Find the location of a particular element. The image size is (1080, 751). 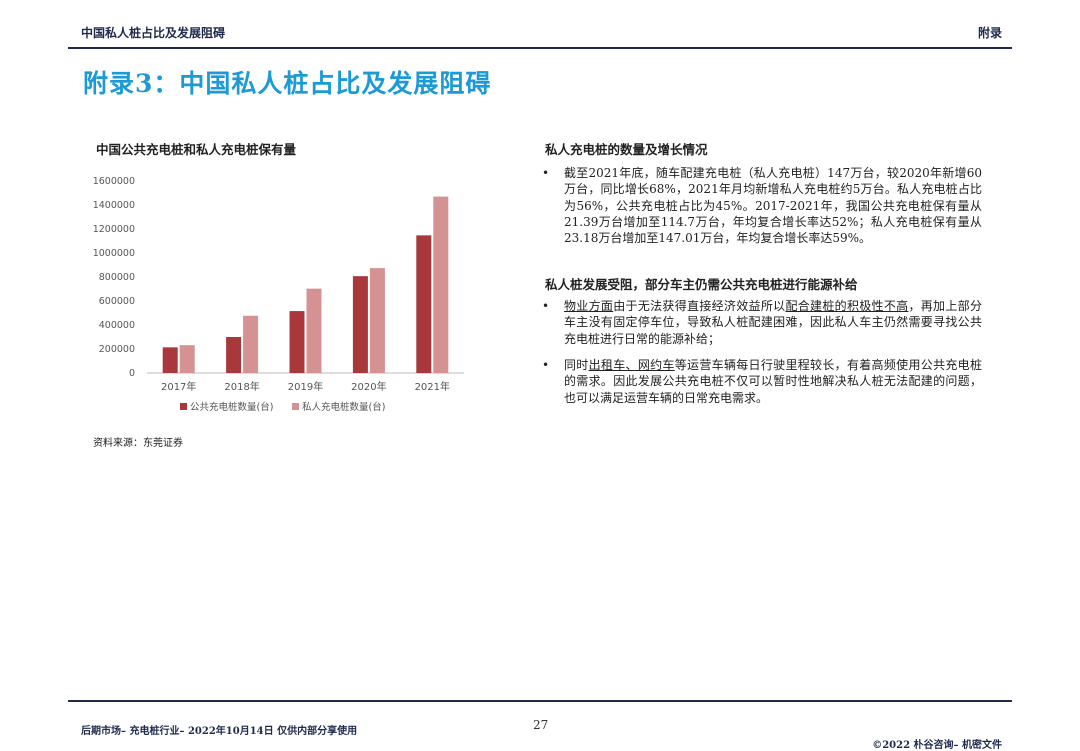

y-tick-label: 400000 is located at coordinates (117, 325).